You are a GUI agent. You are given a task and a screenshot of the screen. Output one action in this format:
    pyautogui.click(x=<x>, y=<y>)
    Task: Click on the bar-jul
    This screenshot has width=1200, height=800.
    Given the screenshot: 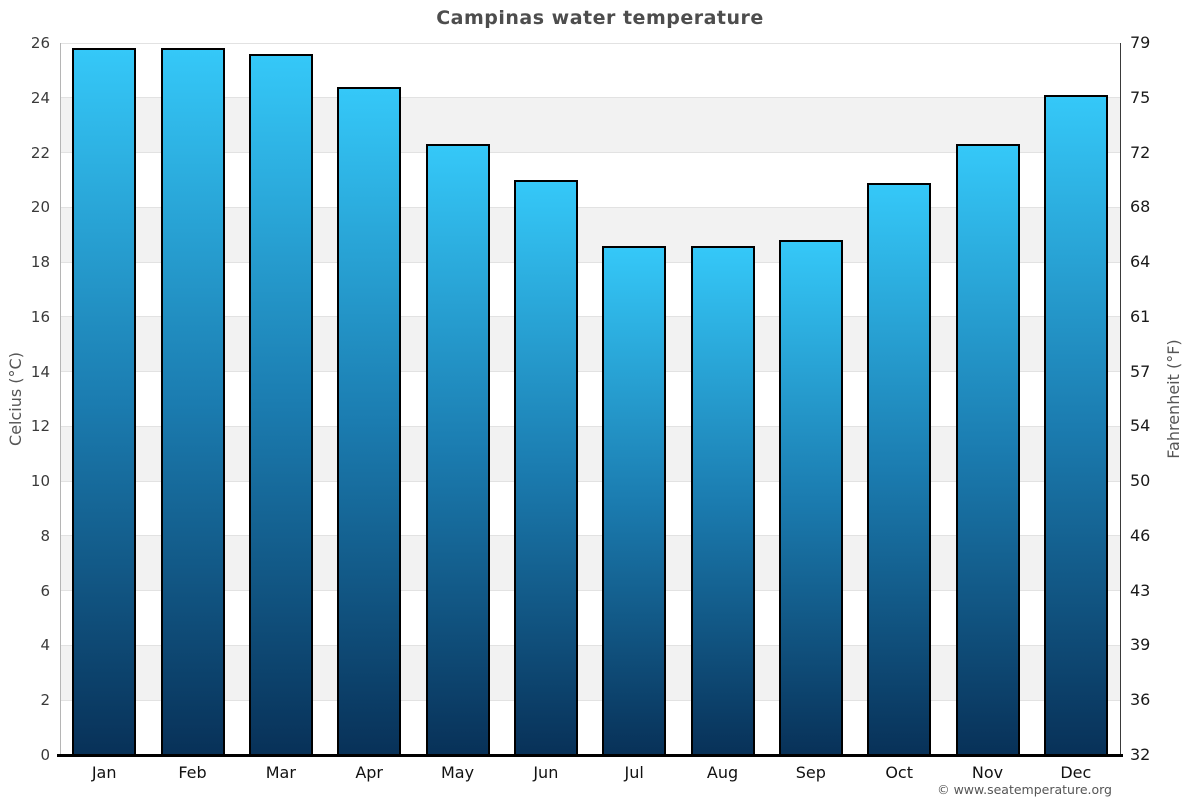 What is the action you would take?
    pyautogui.click(x=634, y=500)
    